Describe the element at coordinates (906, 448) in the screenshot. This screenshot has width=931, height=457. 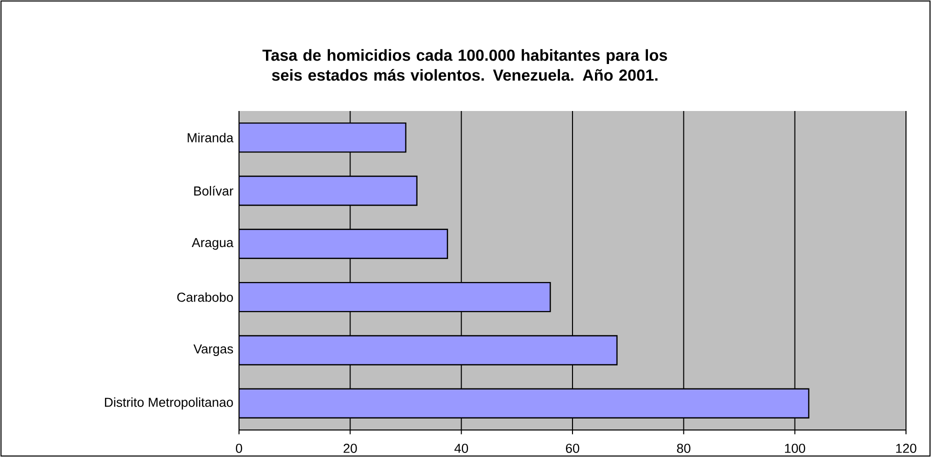
I see `x-tick-label: 120` at that location.